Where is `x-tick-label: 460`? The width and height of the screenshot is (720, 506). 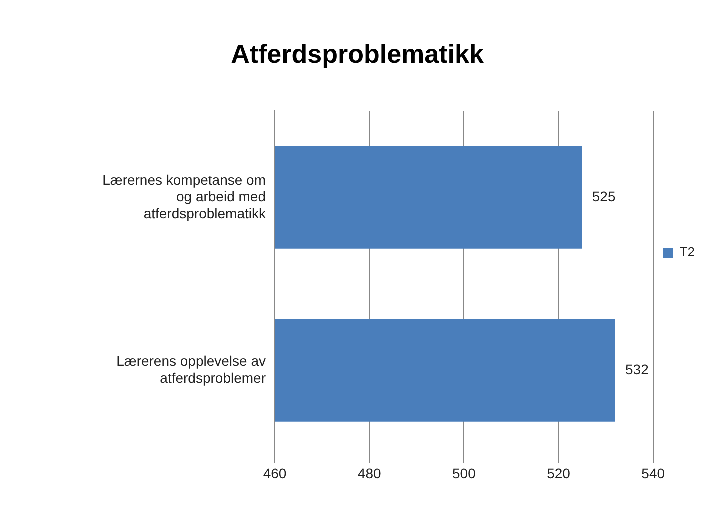 x-tick-label: 460 is located at coordinates (275, 473).